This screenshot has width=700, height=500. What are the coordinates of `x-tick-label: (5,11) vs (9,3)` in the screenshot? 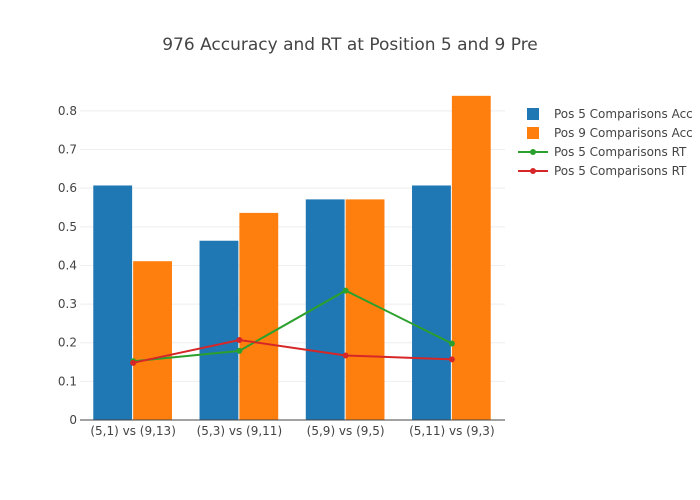 It's located at (452, 431).